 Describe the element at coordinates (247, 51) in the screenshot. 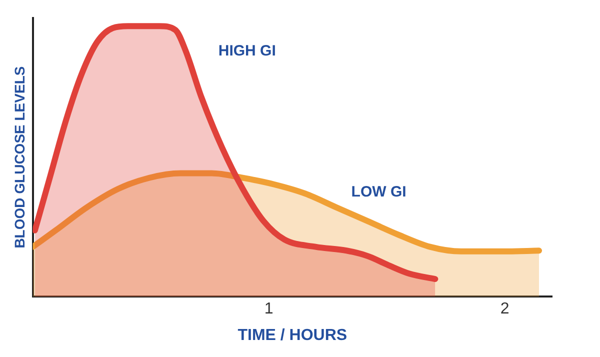

I see `series-label: HIGH GI` at that location.